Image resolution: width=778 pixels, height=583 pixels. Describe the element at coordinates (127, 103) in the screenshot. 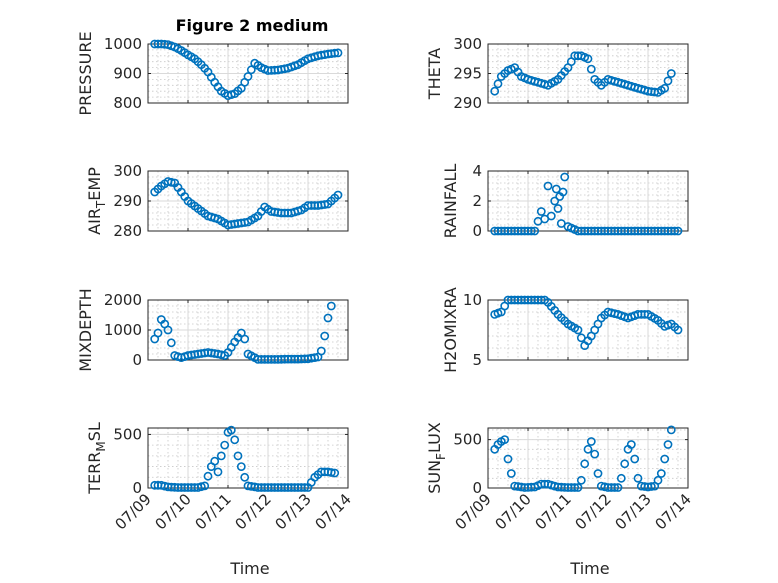

I see `y-tick-label: 800` at that location.